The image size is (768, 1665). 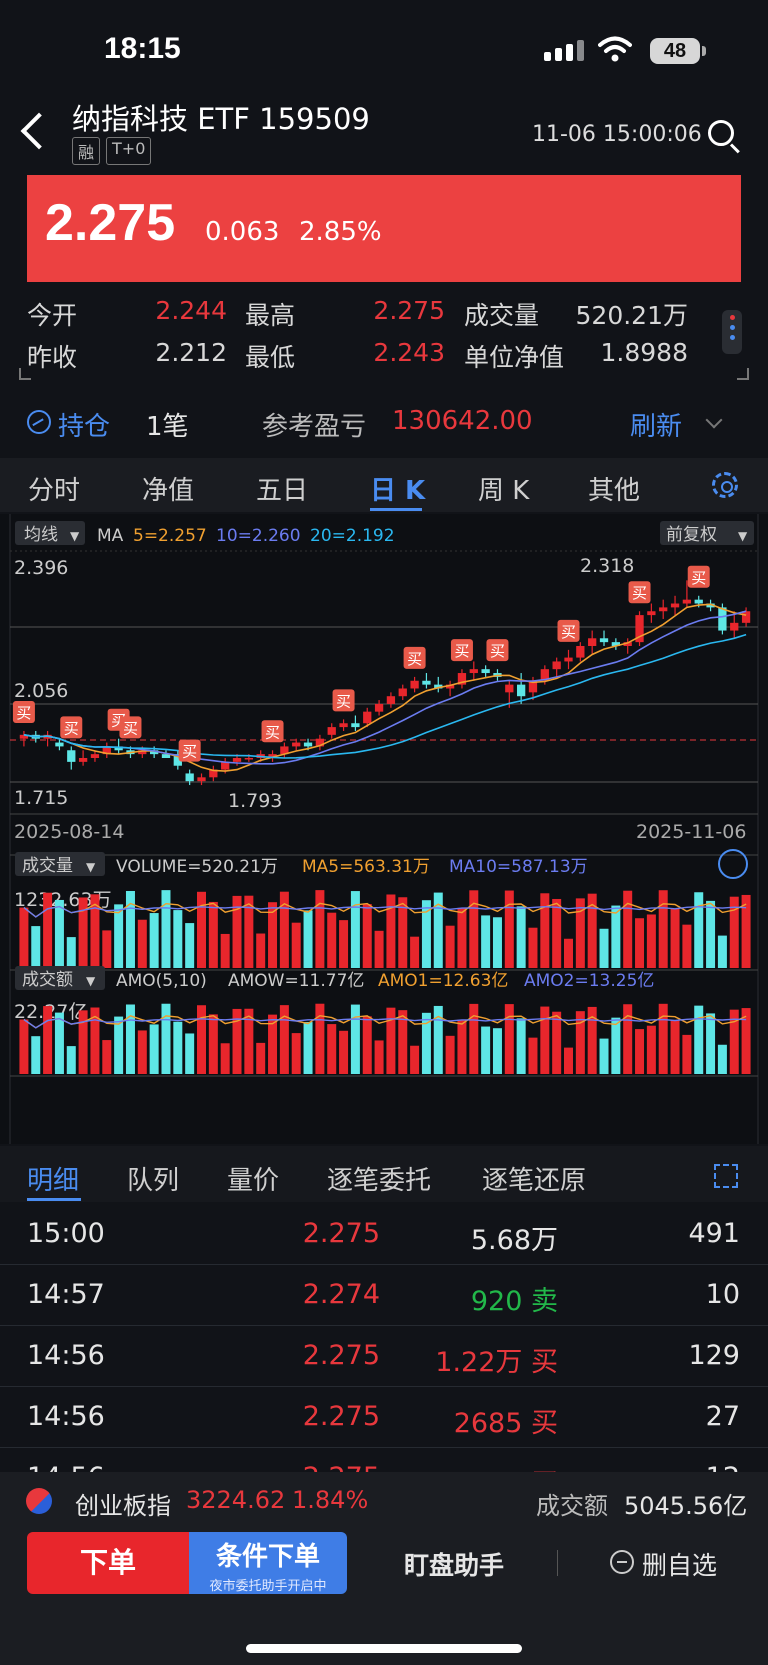 What do you see at coordinates (330, 1500) in the screenshot?
I see `index-pct: 1.84%` at bounding box center [330, 1500].